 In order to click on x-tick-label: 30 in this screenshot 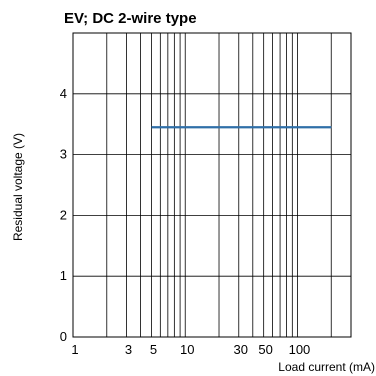, I will do `click(241, 349)`.